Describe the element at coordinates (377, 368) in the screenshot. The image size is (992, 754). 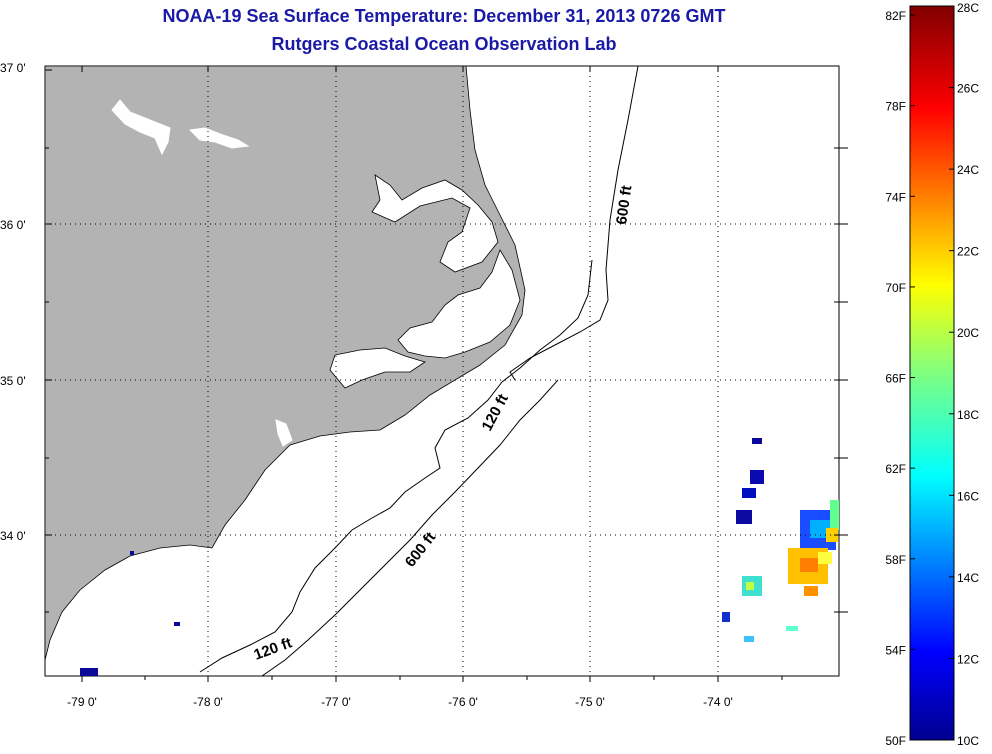
I see `neuse-river` at that location.